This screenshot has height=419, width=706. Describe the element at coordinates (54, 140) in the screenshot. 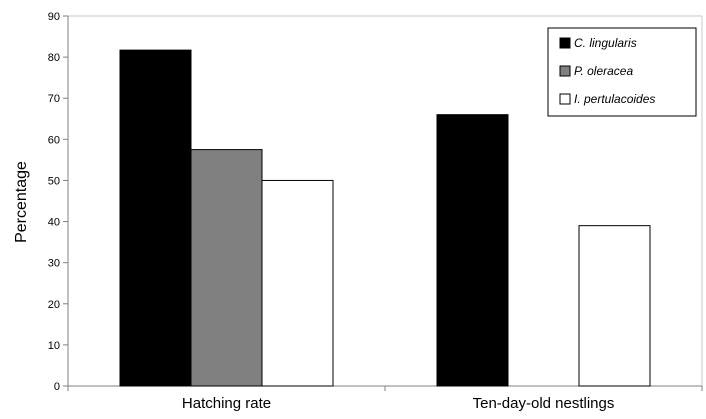

I see `y-tick-label: 60` at that location.